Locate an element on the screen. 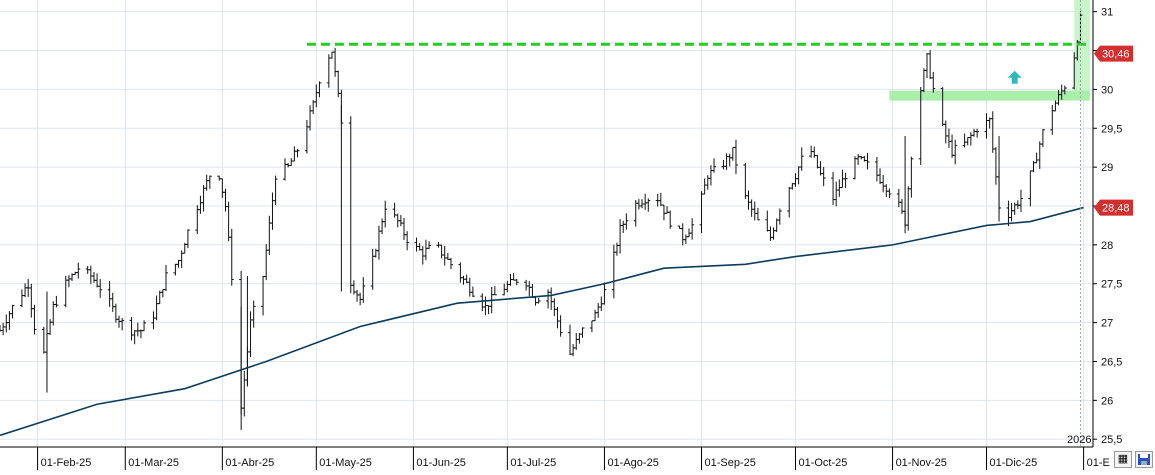 This screenshot has height=475, width=1155. y-tick-label: 25,5 is located at coordinates (1111, 440).